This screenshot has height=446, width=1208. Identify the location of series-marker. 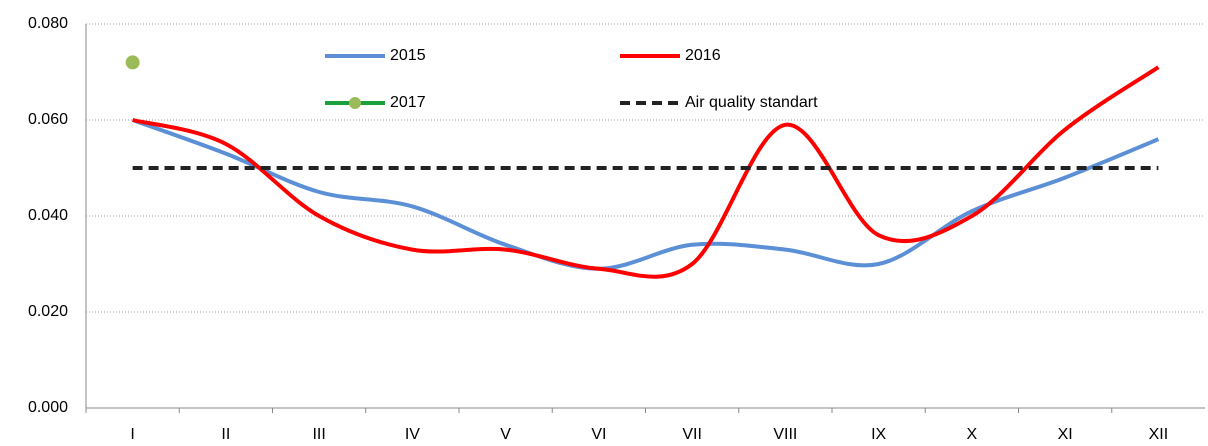
(132, 62).